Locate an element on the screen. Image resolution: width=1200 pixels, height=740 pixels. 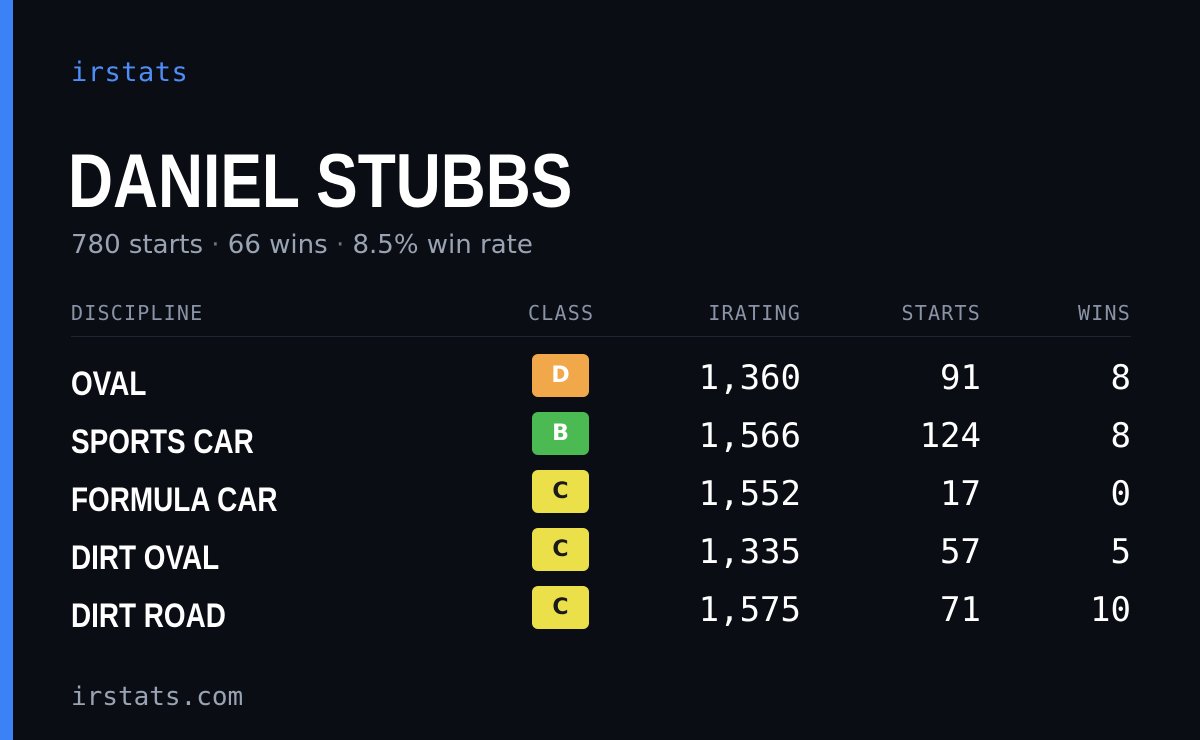
starts-value: 71 is located at coordinates (960, 610).